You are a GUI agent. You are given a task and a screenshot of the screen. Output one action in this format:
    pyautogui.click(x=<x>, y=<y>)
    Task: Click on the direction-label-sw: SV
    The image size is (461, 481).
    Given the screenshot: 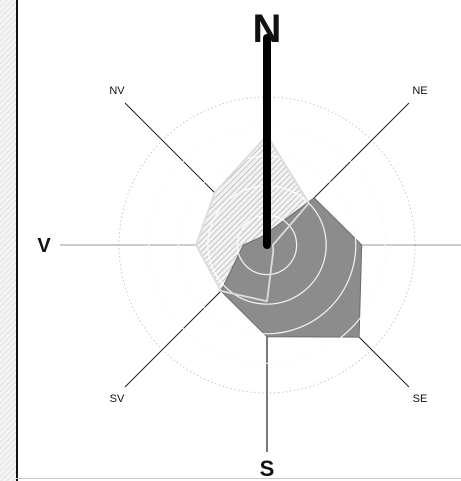 What is the action you would take?
    pyautogui.click(x=117, y=399)
    